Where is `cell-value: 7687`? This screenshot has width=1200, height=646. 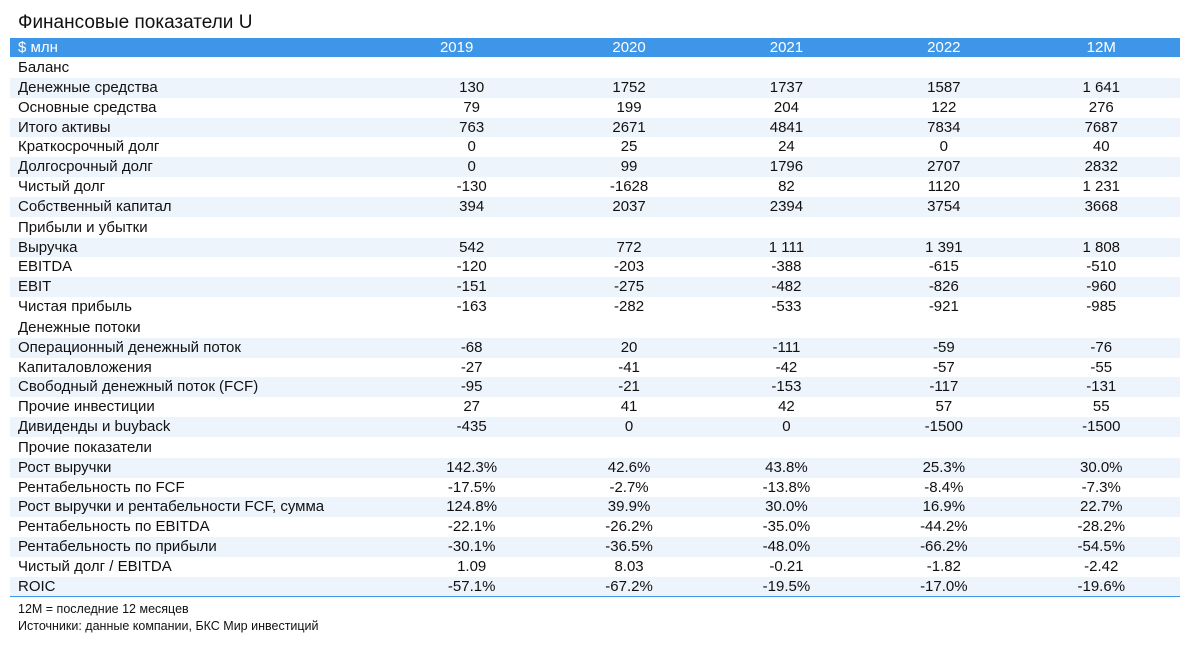 cell-value: 7687 is located at coordinates (1101, 127).